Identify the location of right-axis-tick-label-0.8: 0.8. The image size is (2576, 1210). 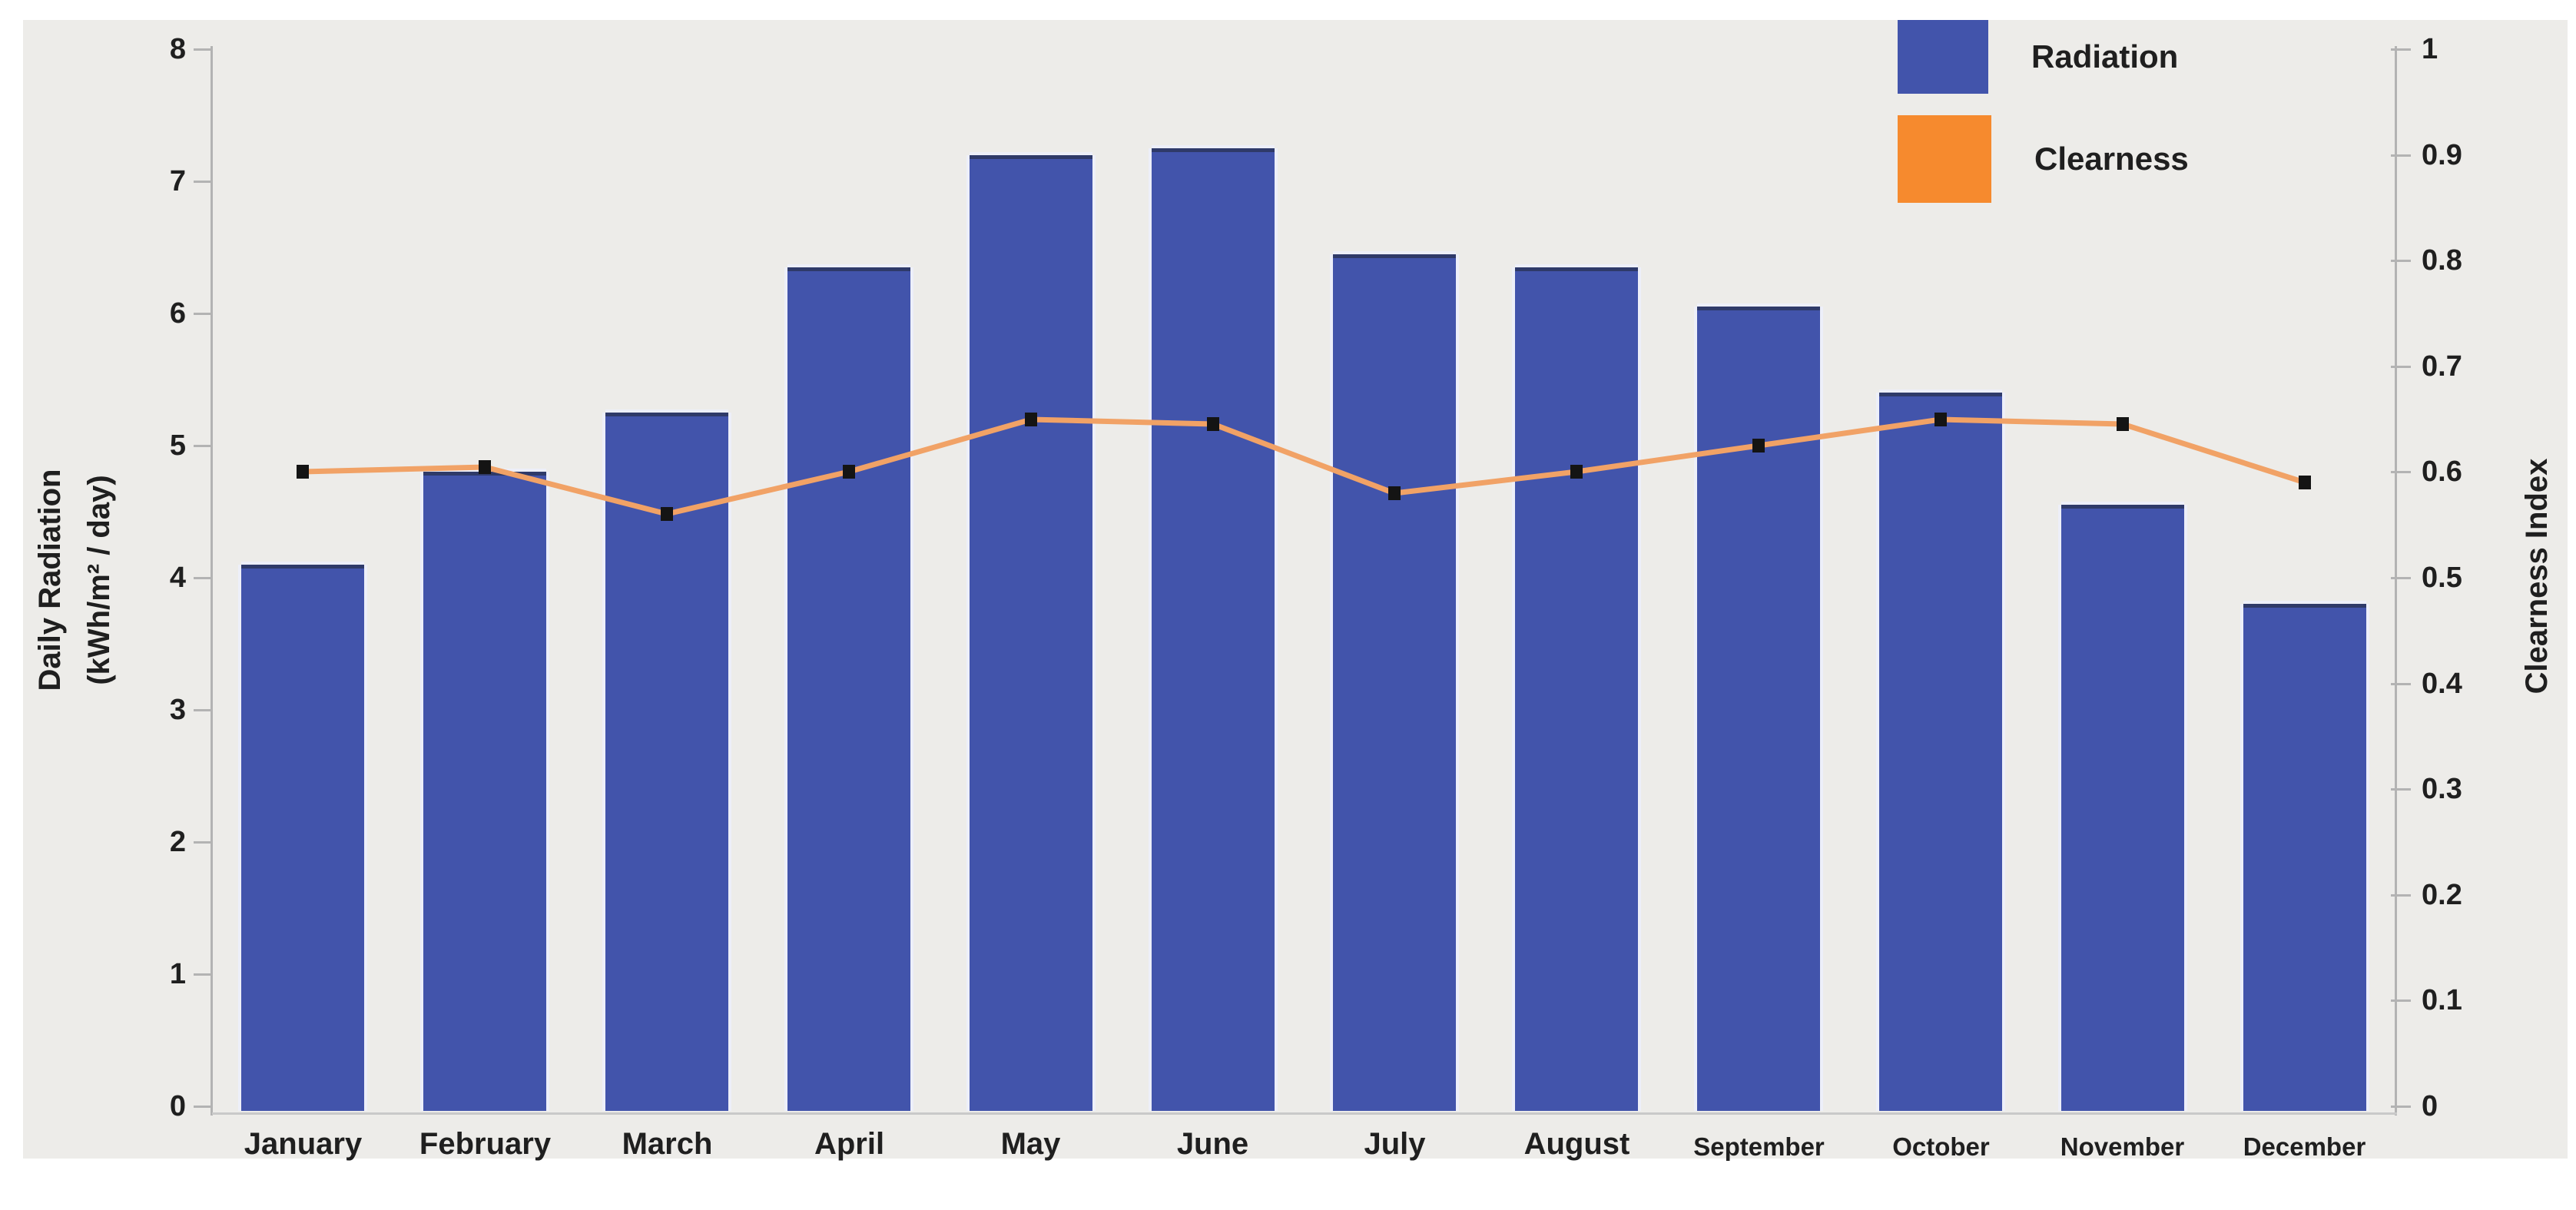
(2442, 260).